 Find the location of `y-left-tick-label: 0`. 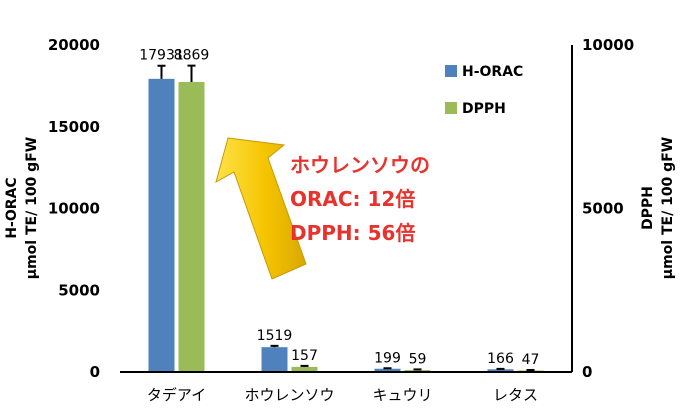

y-left-tick-label: 0 is located at coordinates (95, 372).